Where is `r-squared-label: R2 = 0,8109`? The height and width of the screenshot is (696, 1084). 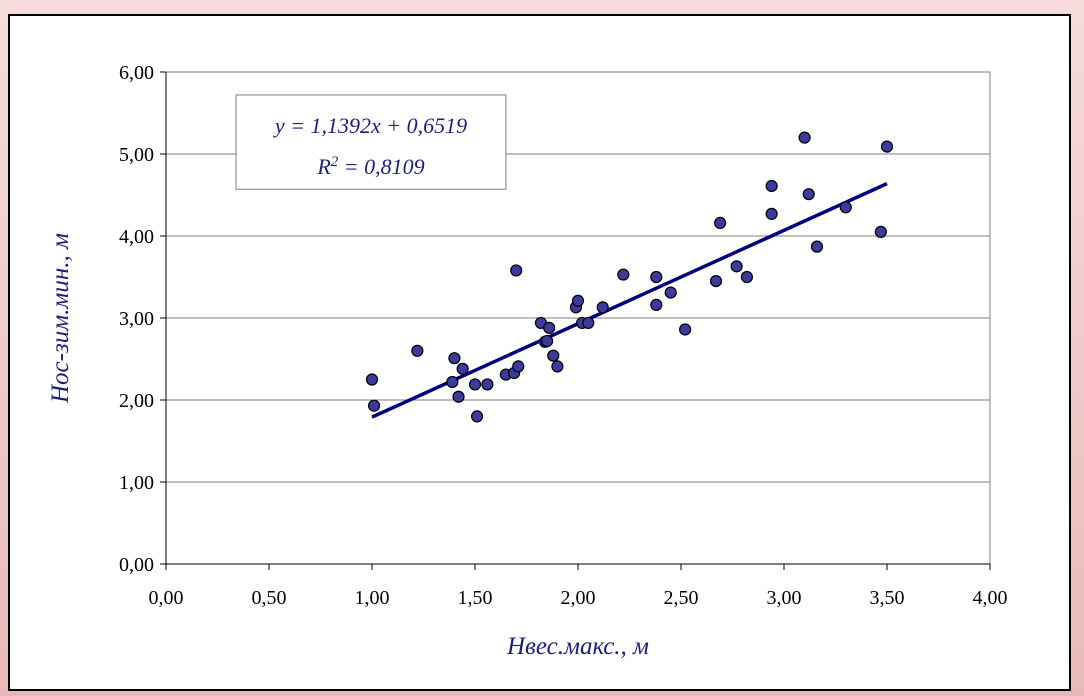
r-squared-label: R2 = 0,8109 is located at coordinates (370, 166).